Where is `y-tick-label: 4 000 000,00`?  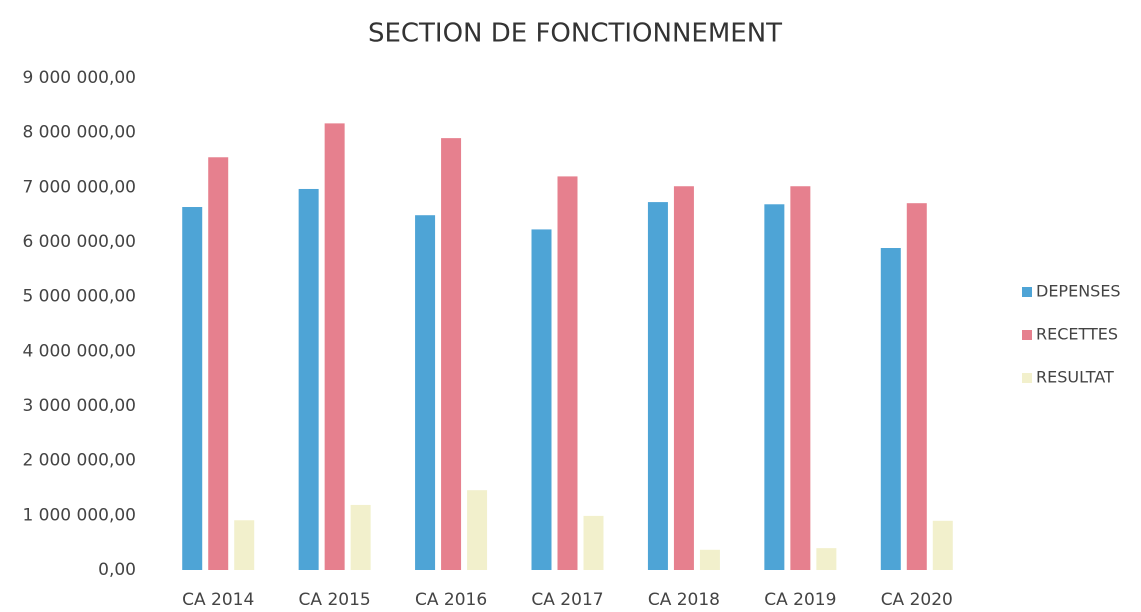
y-tick-label: 4 000 000,00 is located at coordinates (79, 351).